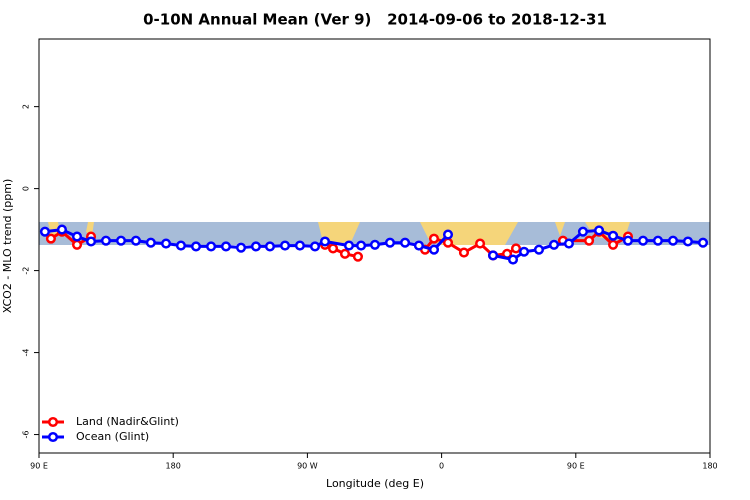 The height and width of the screenshot is (500, 750). I want to click on y-tick-label: -2, so click(26, 271).